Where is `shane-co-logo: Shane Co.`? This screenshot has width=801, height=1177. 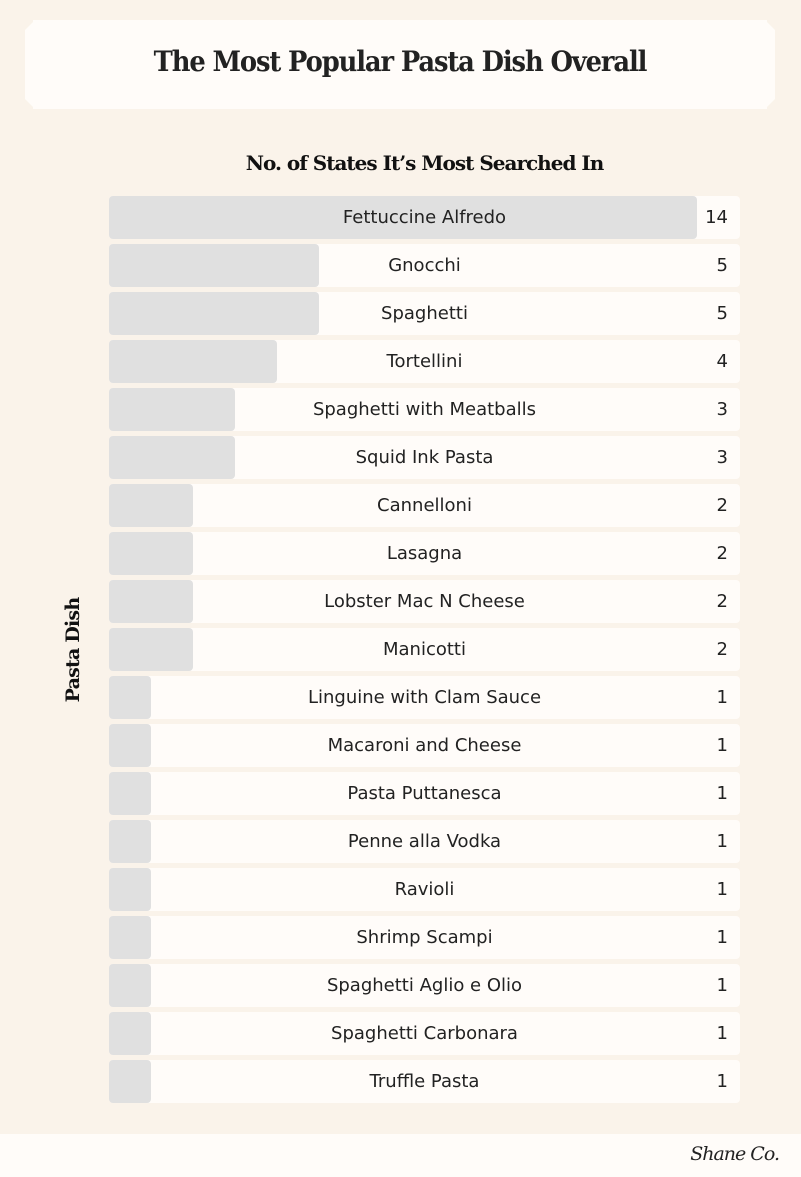
shane-co-logo: Shane Co. is located at coordinates (735, 1154).